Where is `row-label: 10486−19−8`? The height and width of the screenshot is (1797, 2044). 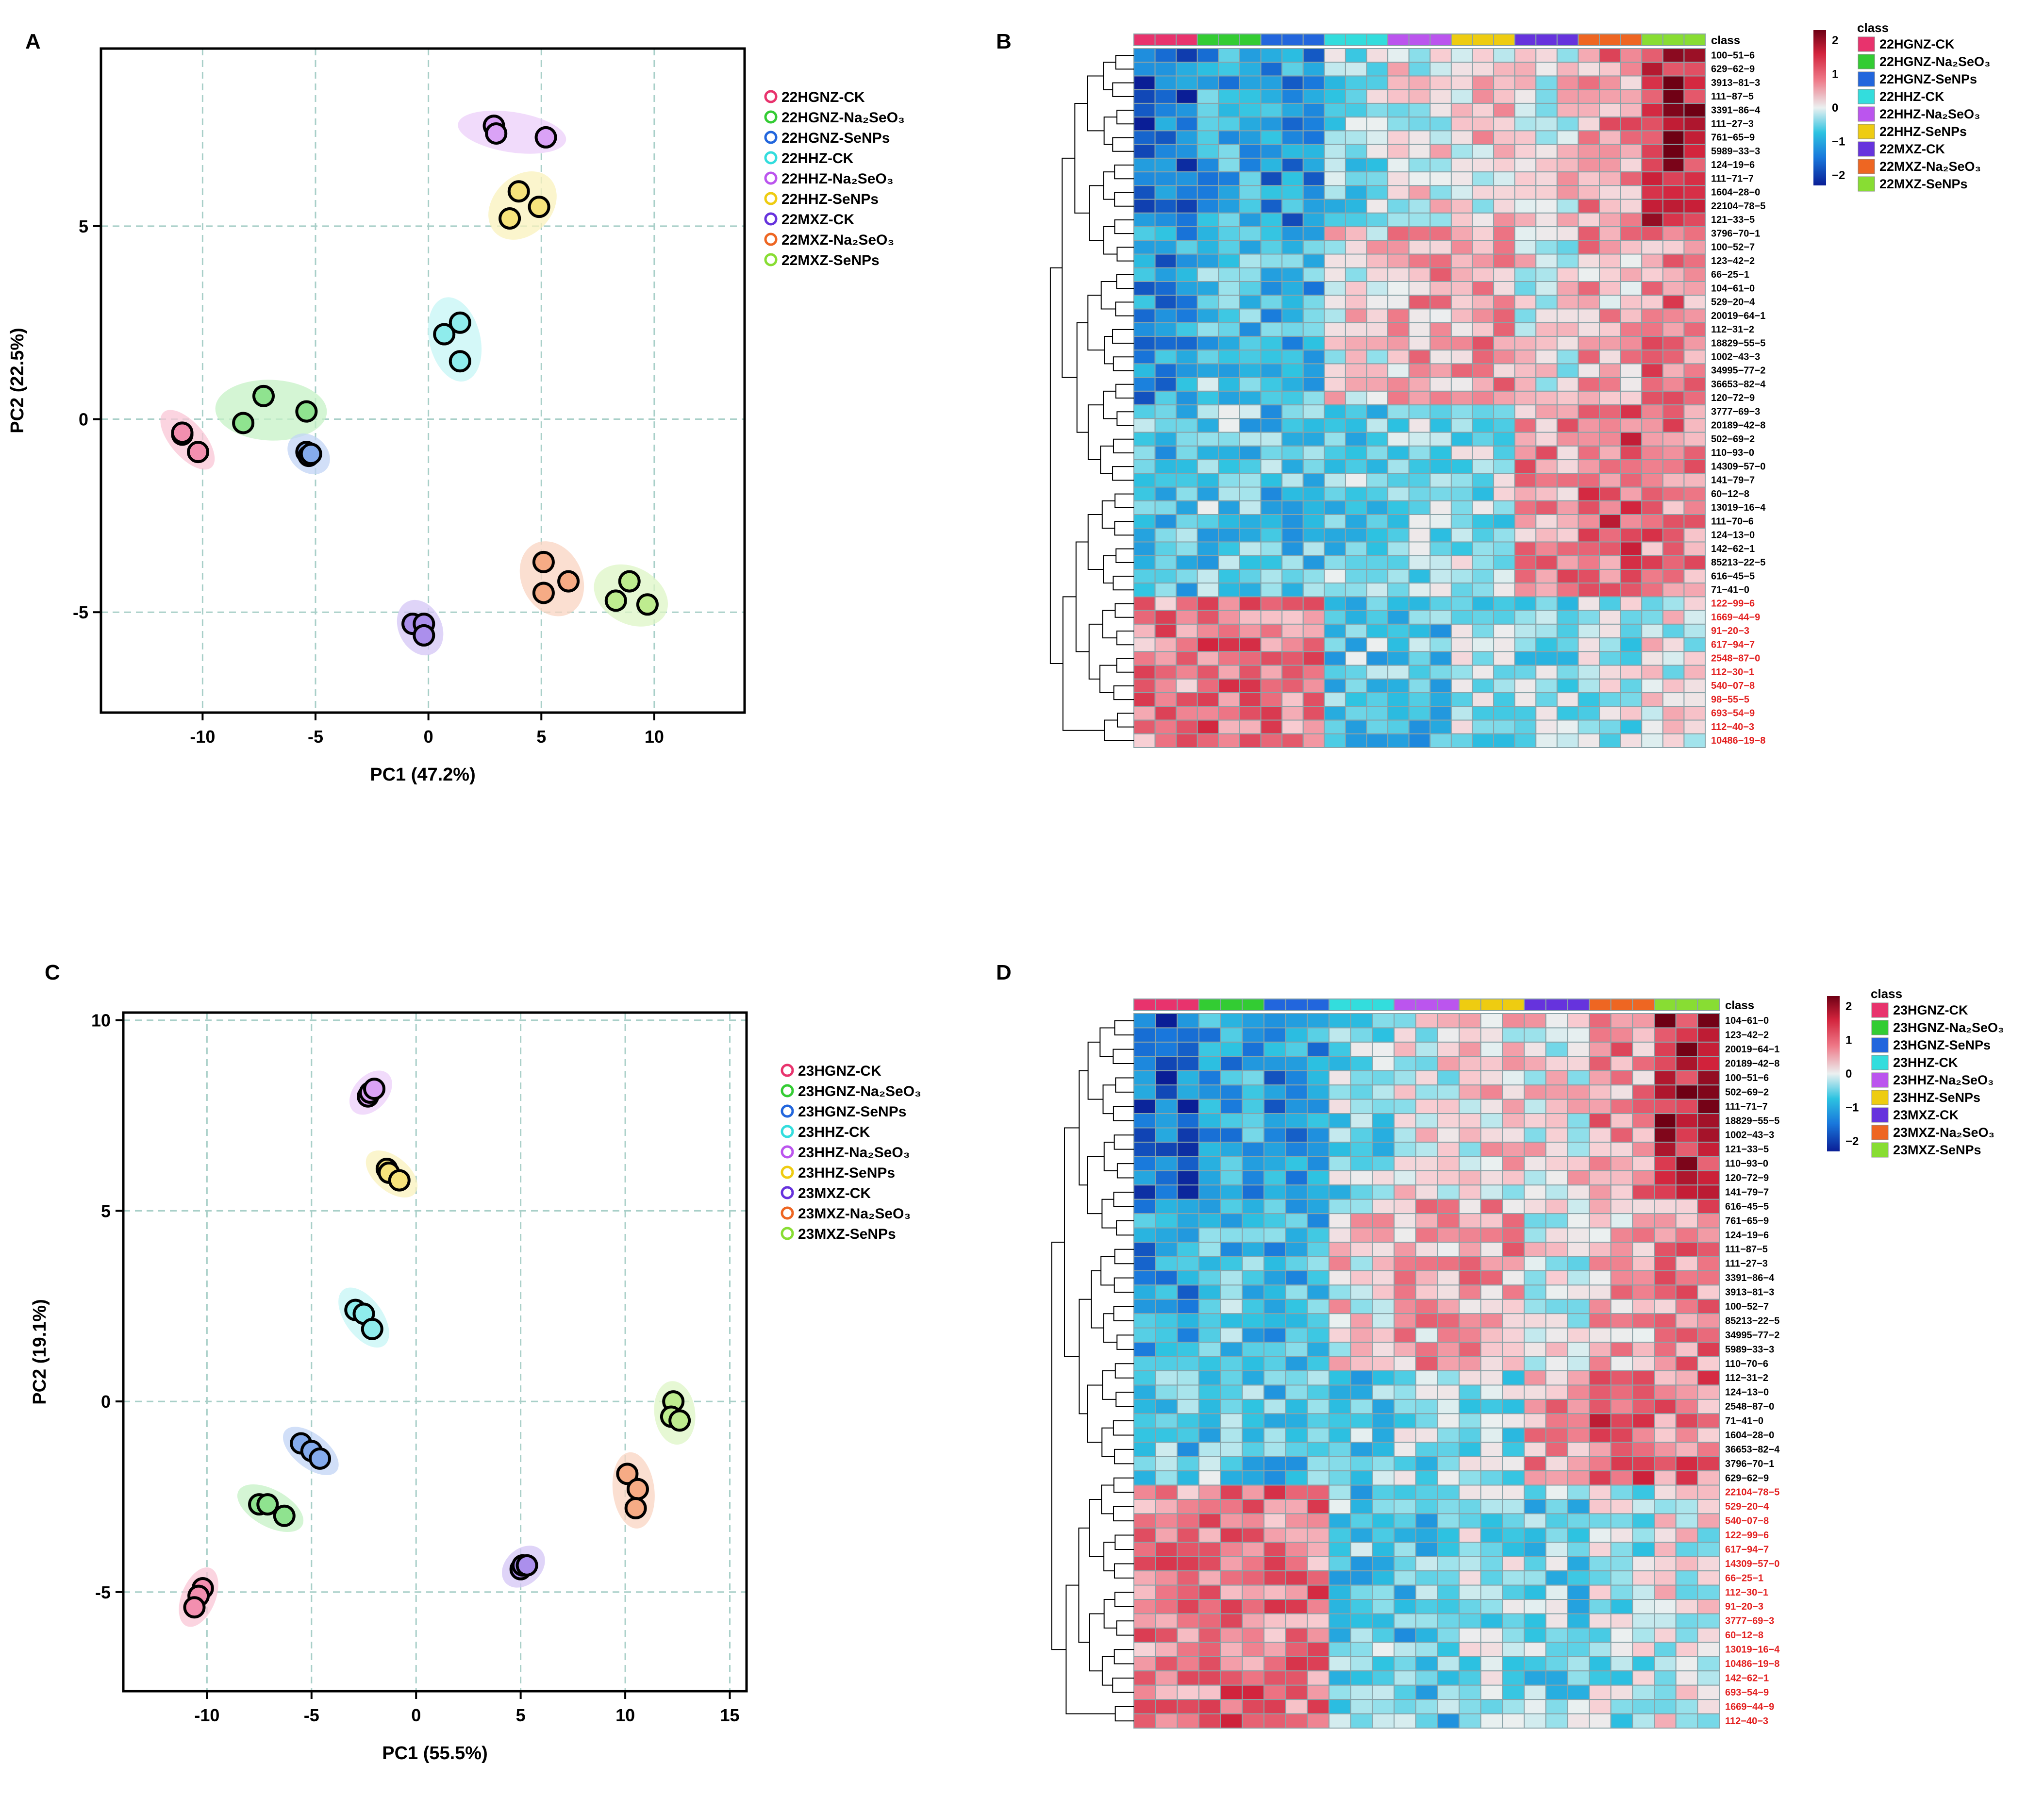
row-label: 10486−19−8 is located at coordinates (1752, 1664).